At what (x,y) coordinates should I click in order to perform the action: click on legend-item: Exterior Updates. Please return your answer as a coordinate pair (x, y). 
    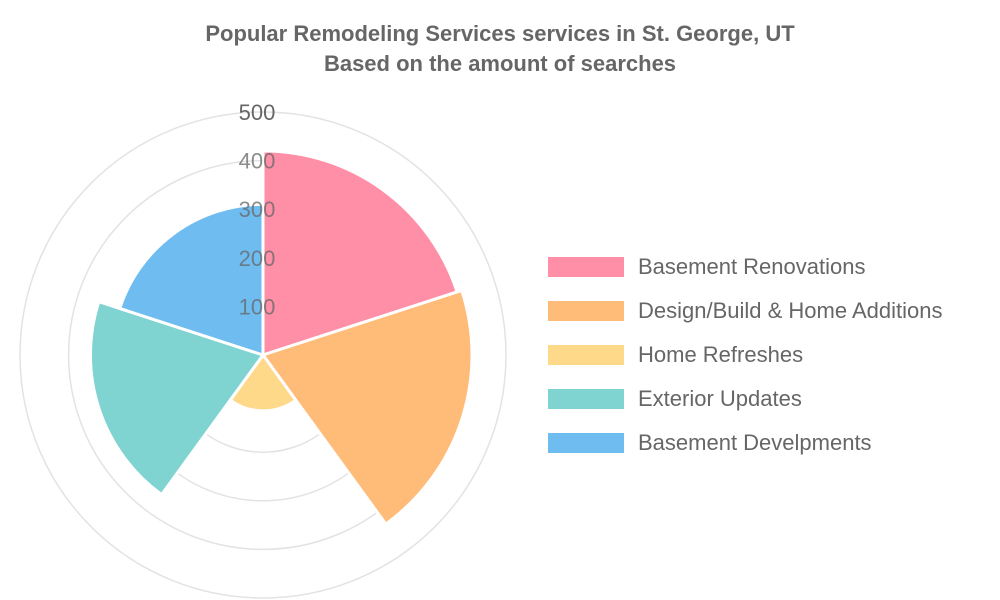
    Looking at the image, I should click on (745, 399).